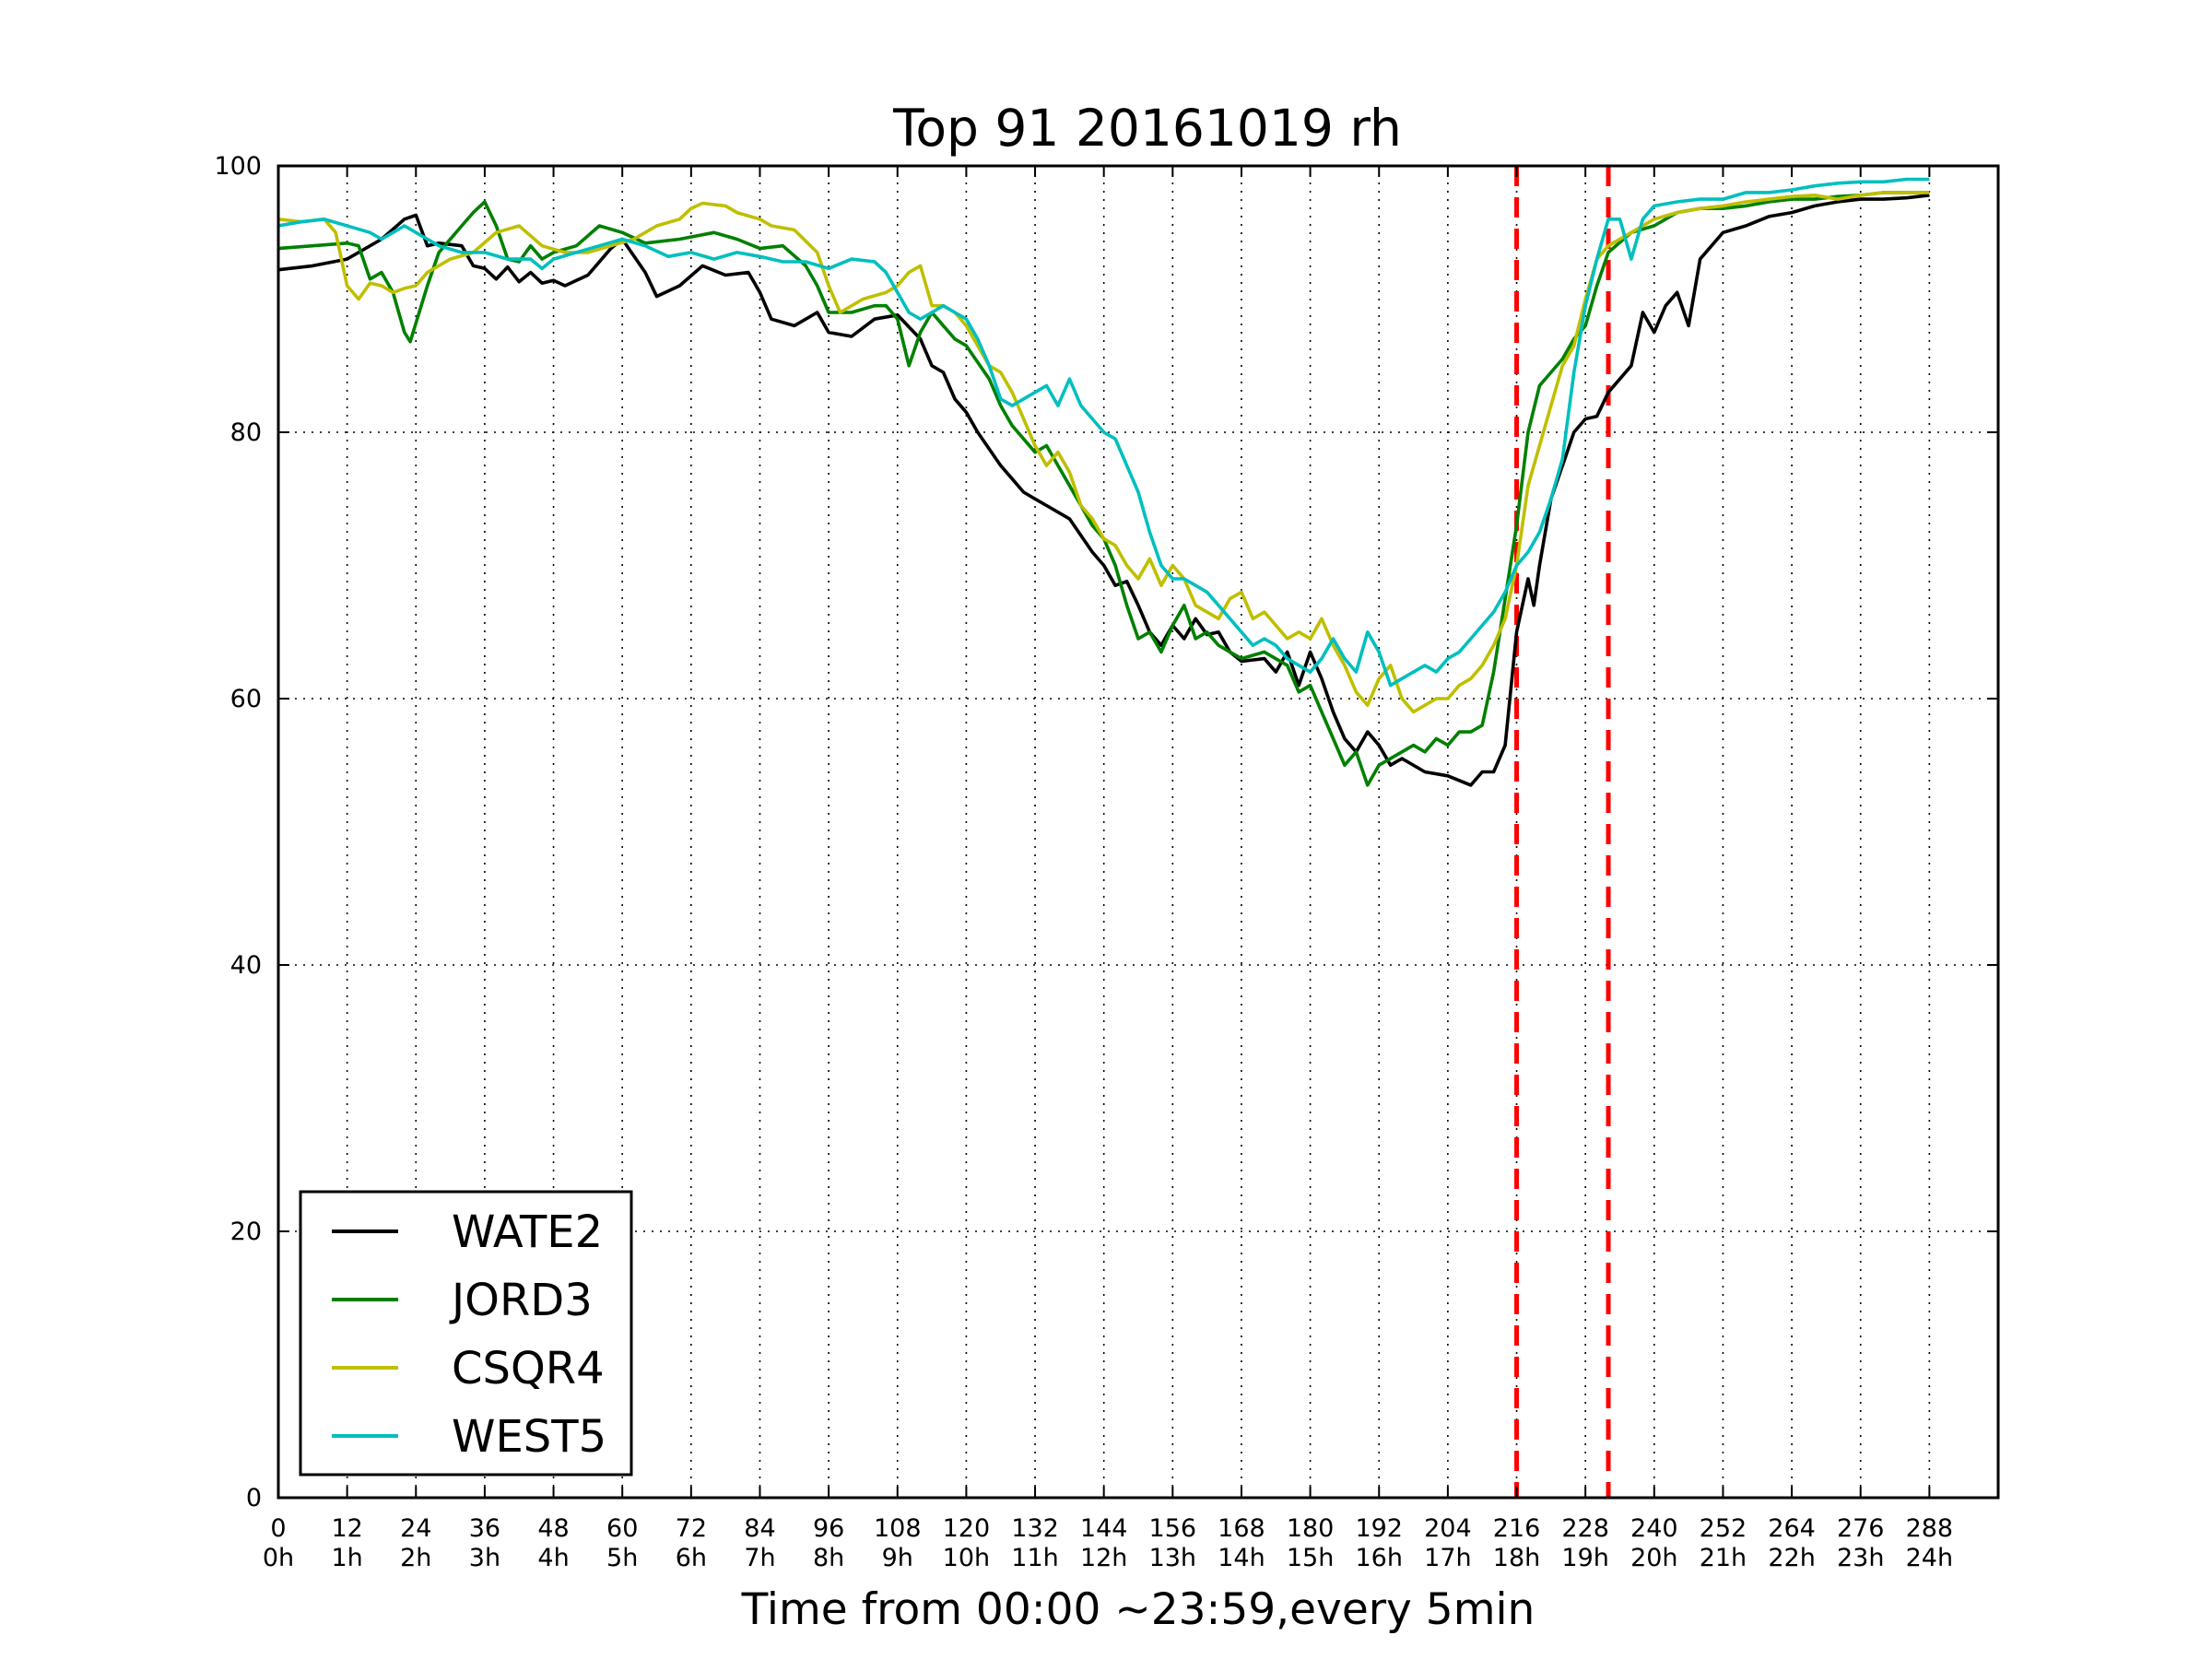  Describe the element at coordinates (691, 1558) in the screenshot. I see `x-tick-hour-label: 6h` at that location.